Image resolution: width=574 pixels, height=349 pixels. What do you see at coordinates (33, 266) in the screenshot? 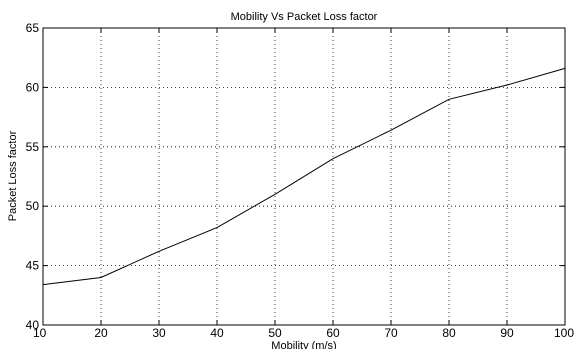
I see `y-tick-label: 45` at bounding box center [33, 266].